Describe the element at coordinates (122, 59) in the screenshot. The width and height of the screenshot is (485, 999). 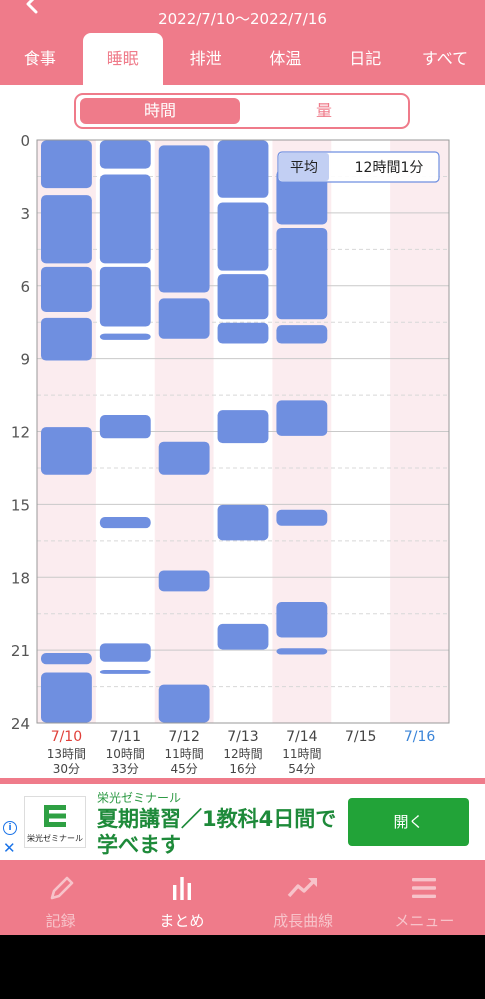
I see `tab-sleep: 睡眠` at that location.